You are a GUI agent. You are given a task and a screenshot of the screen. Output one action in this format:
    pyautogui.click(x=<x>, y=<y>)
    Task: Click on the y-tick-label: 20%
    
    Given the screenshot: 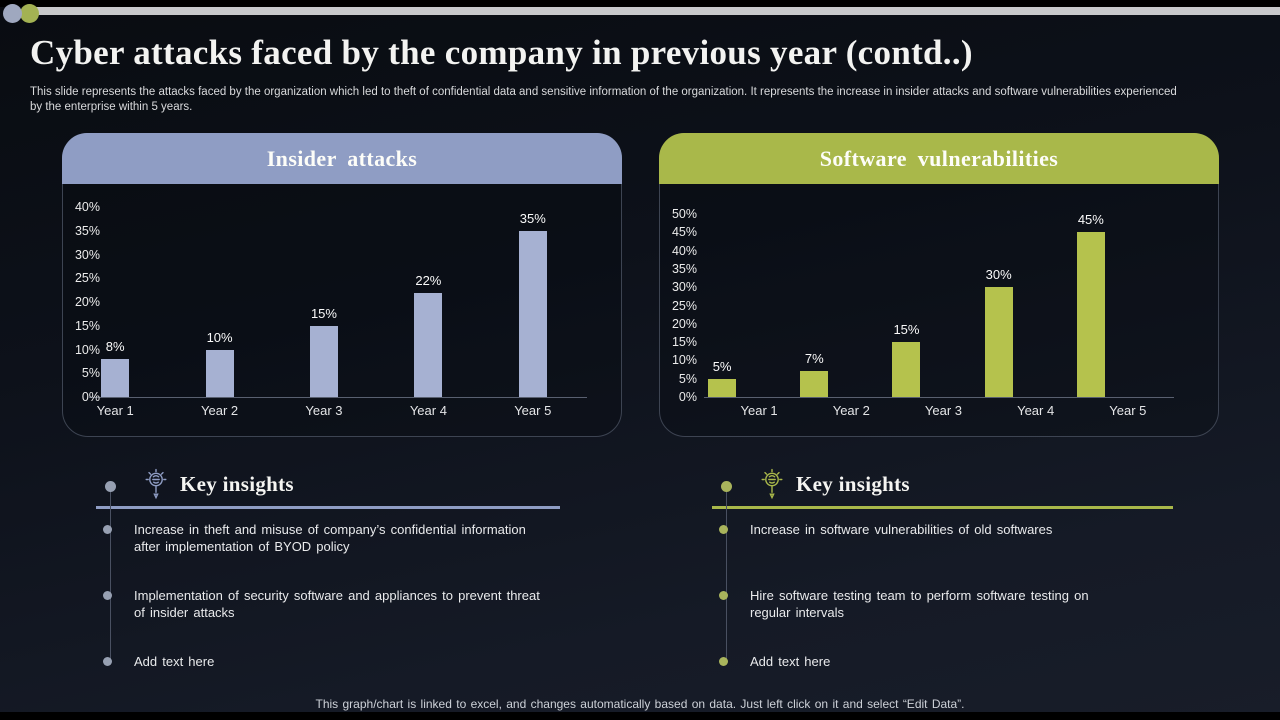 What is the action you would take?
    pyautogui.click(x=684, y=323)
    